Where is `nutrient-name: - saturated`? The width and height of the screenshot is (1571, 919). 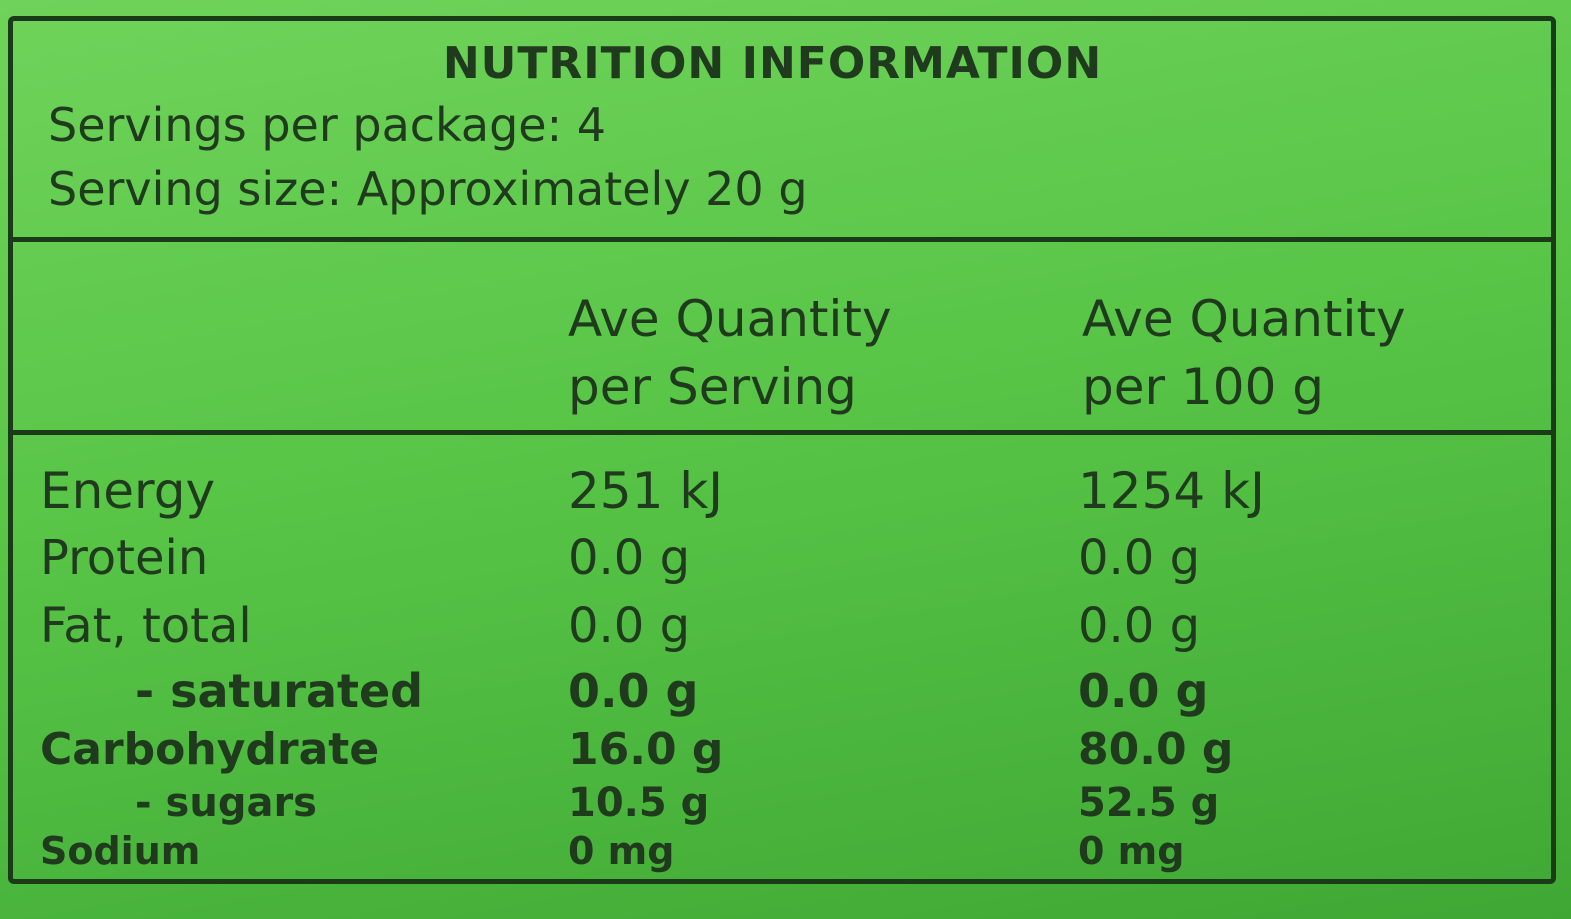 nutrient-name: - saturated is located at coordinates (279, 691).